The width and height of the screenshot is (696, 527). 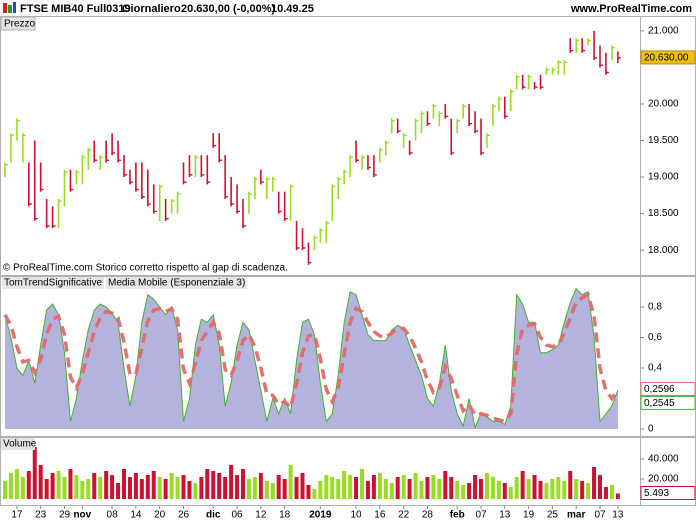 I want to click on x-tick-label: nov, so click(x=82, y=515).